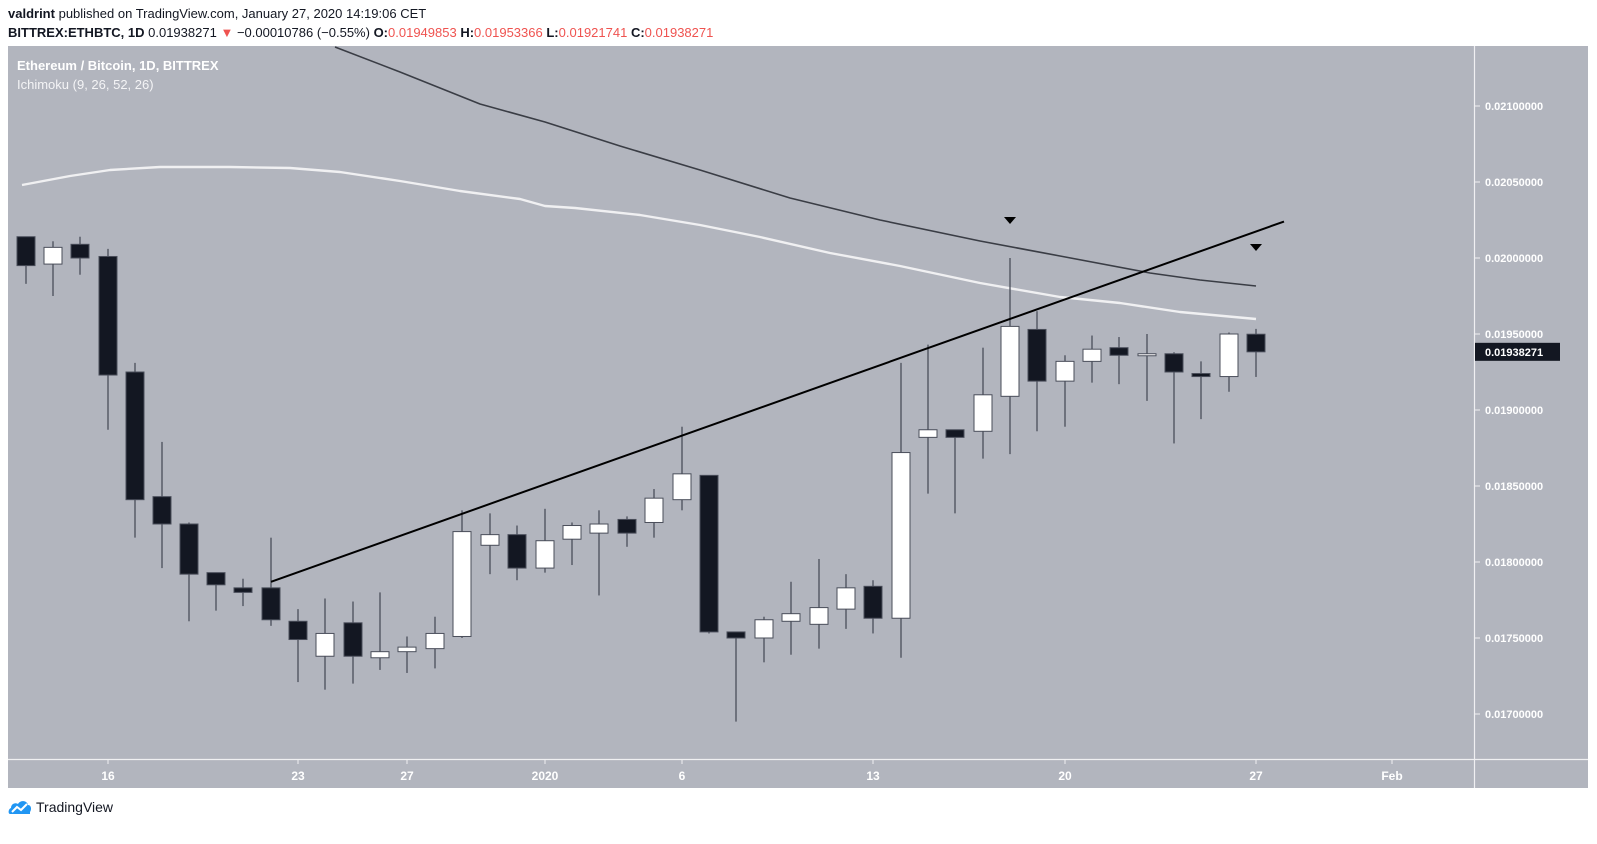 This screenshot has width=1597, height=844. What do you see at coordinates (85, 84) in the screenshot?
I see `indicator-legend: Ichimoku (9, 26, 52, 26)` at bounding box center [85, 84].